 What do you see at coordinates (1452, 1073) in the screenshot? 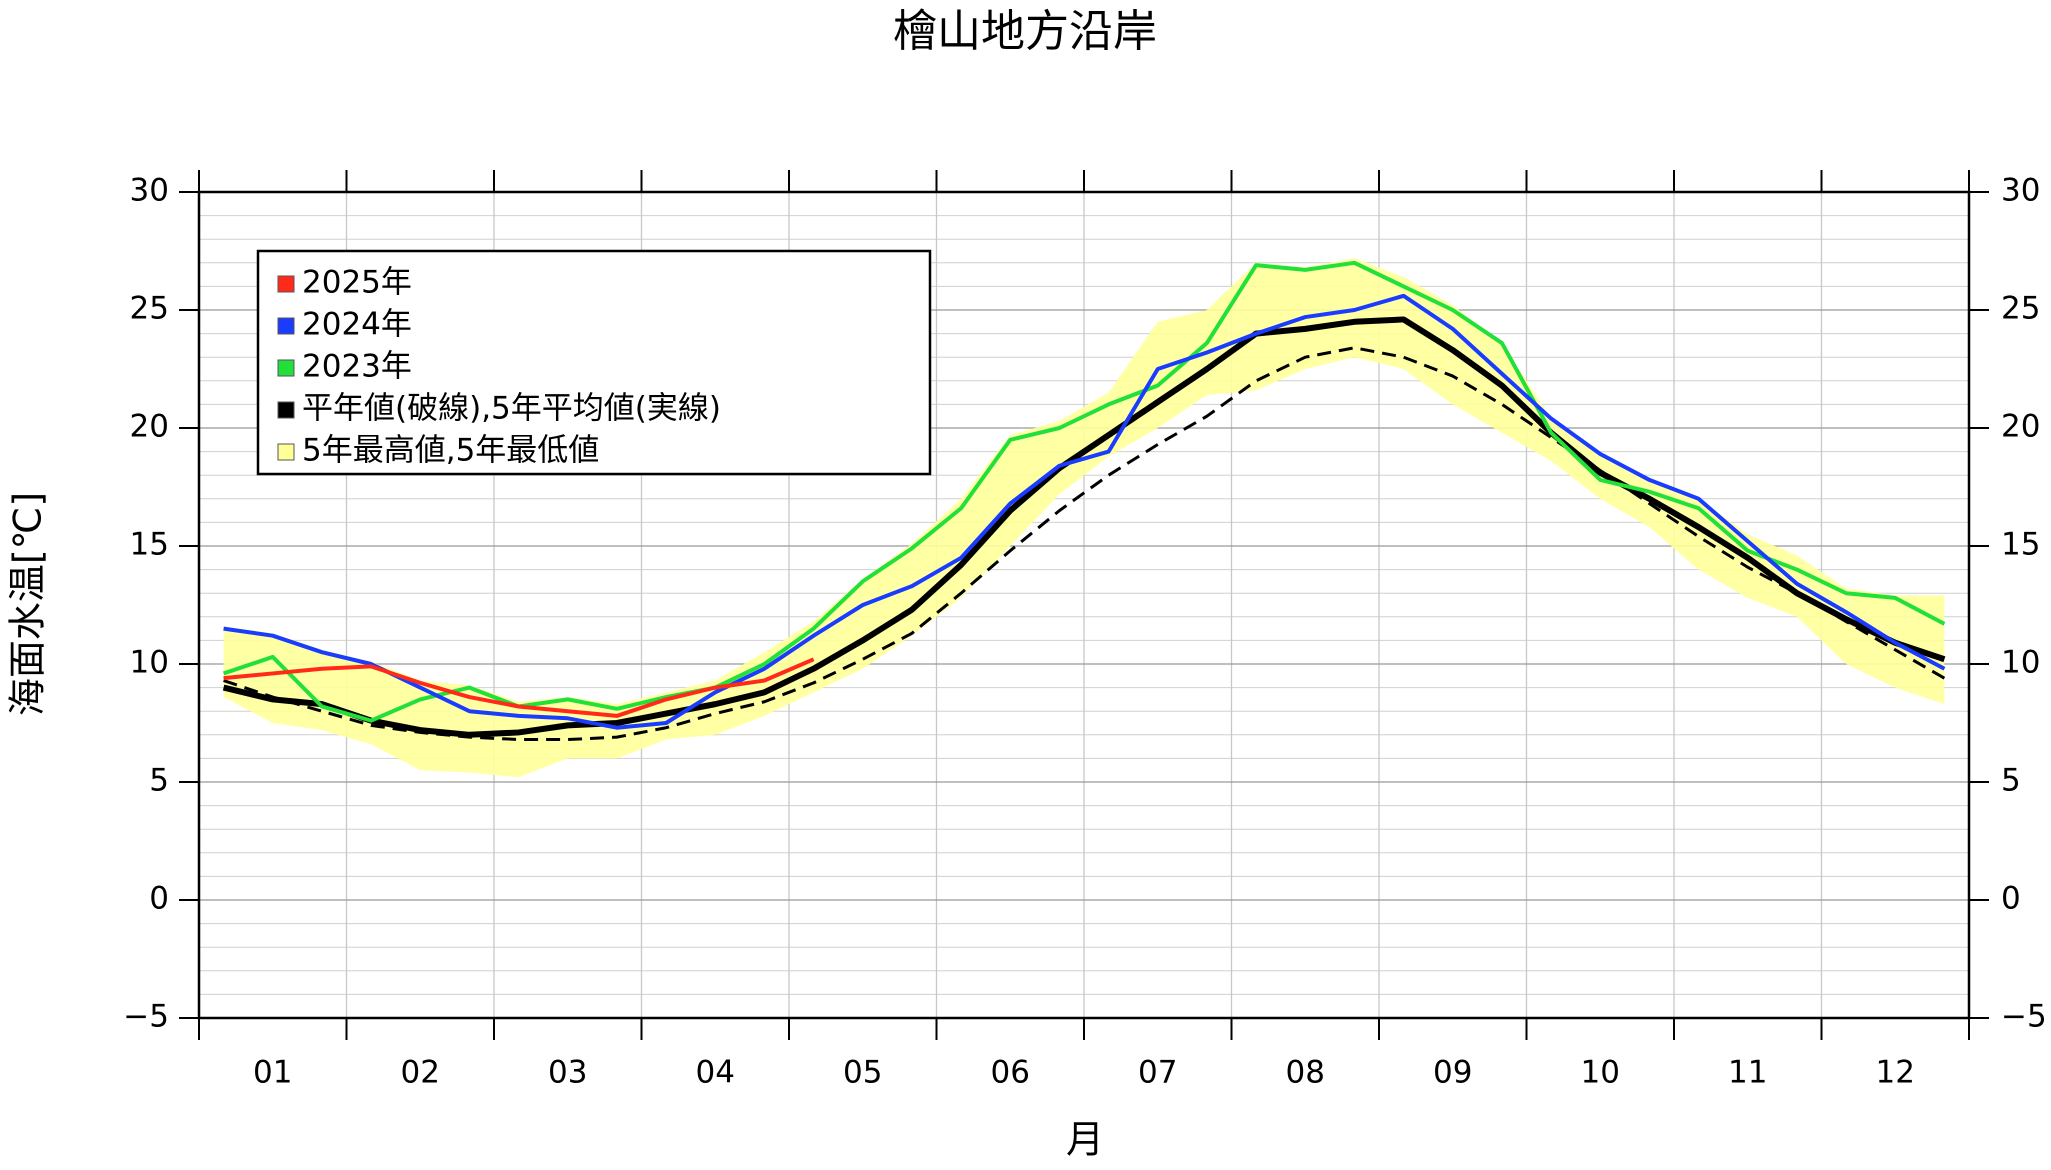
I see `x-tick-label: 09` at bounding box center [1452, 1073].